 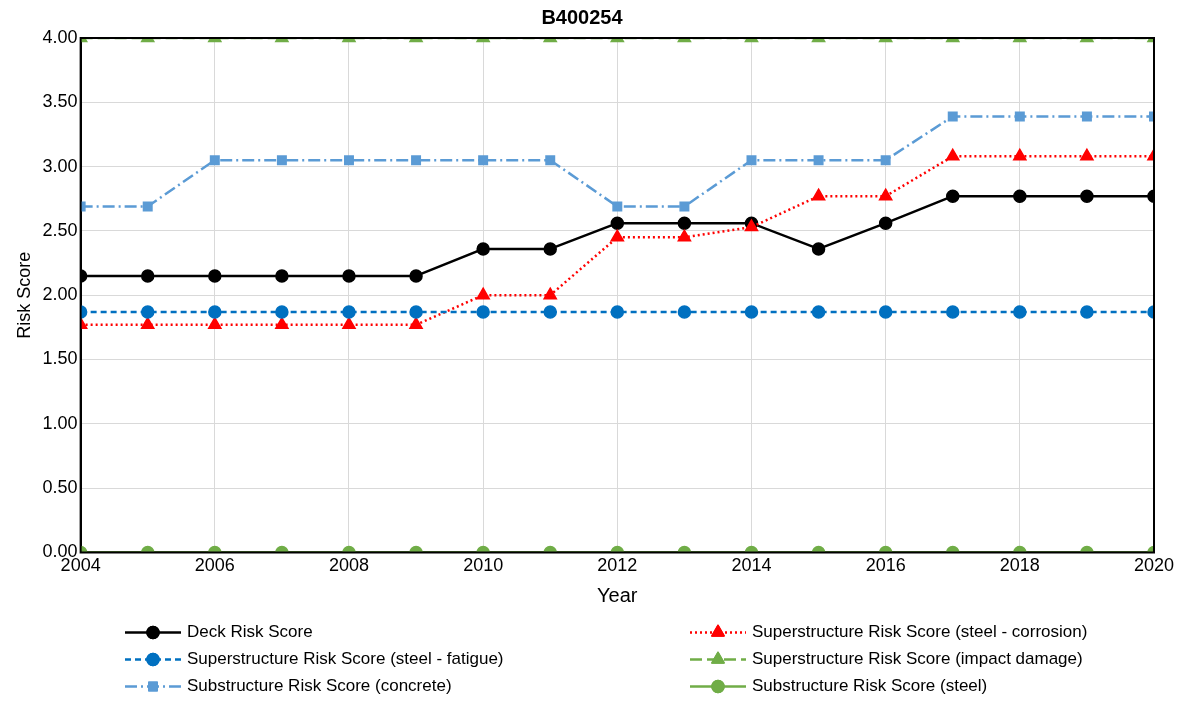 What do you see at coordinates (60, 294) in the screenshot?
I see `y-tick-label: 2.00` at bounding box center [60, 294].